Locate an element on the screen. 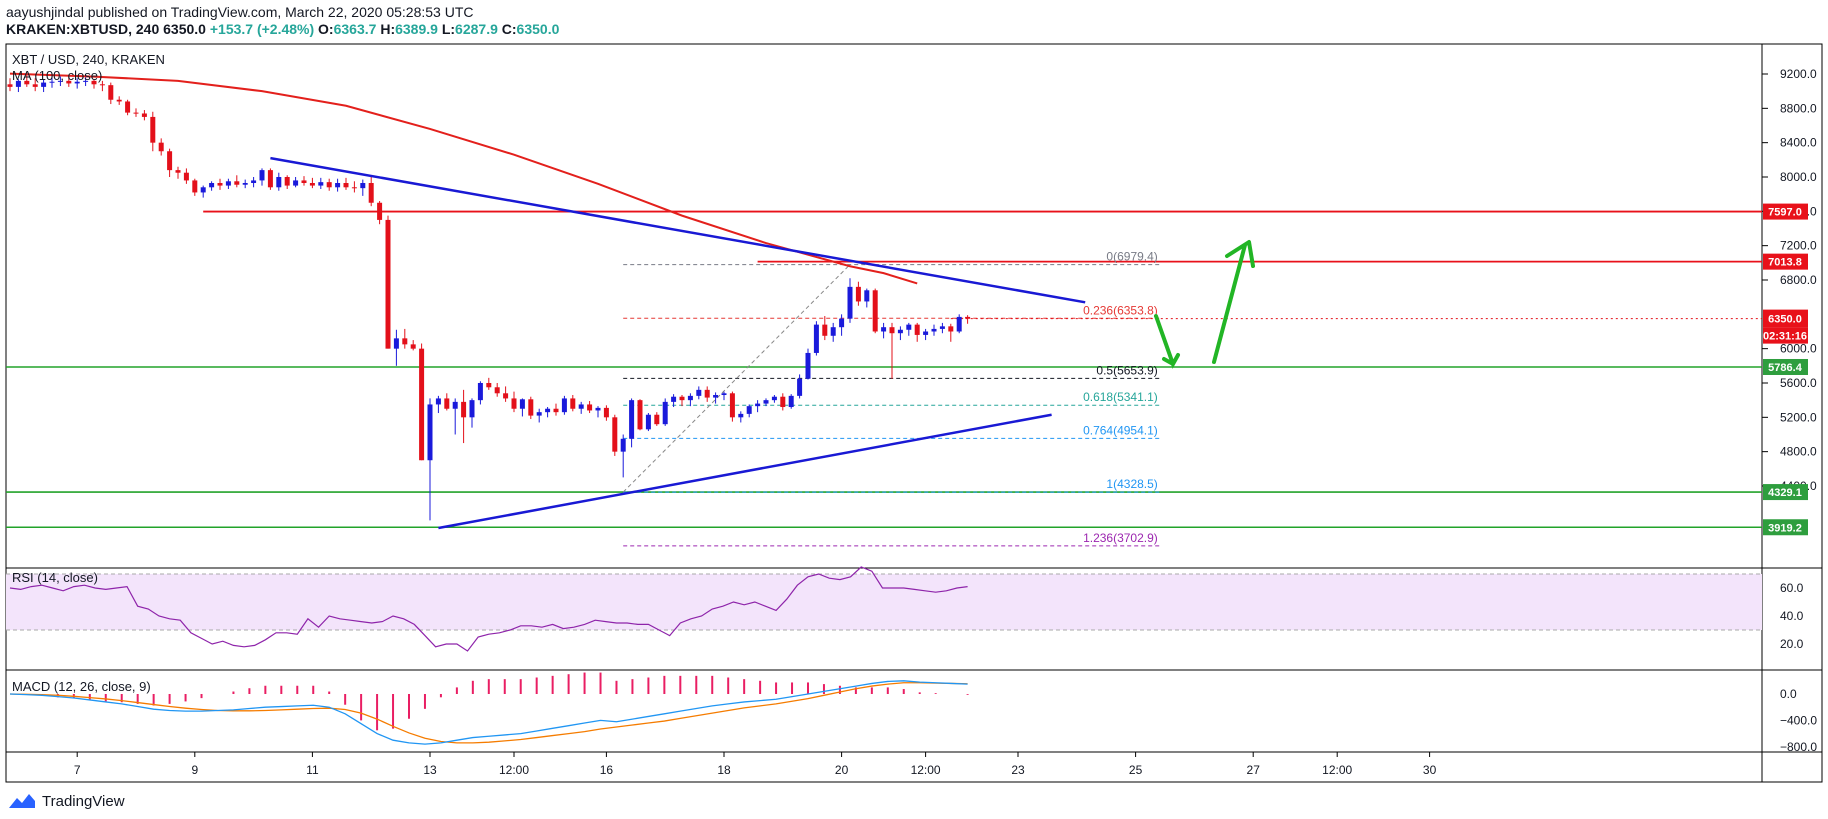 This screenshot has width=1828, height=819. rsi-line is located at coordinates (488, 609).